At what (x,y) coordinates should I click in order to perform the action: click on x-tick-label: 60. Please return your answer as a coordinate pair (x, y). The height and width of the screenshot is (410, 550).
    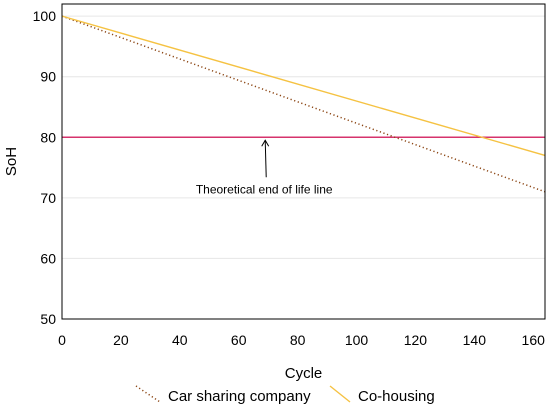
    Looking at the image, I should click on (239, 340).